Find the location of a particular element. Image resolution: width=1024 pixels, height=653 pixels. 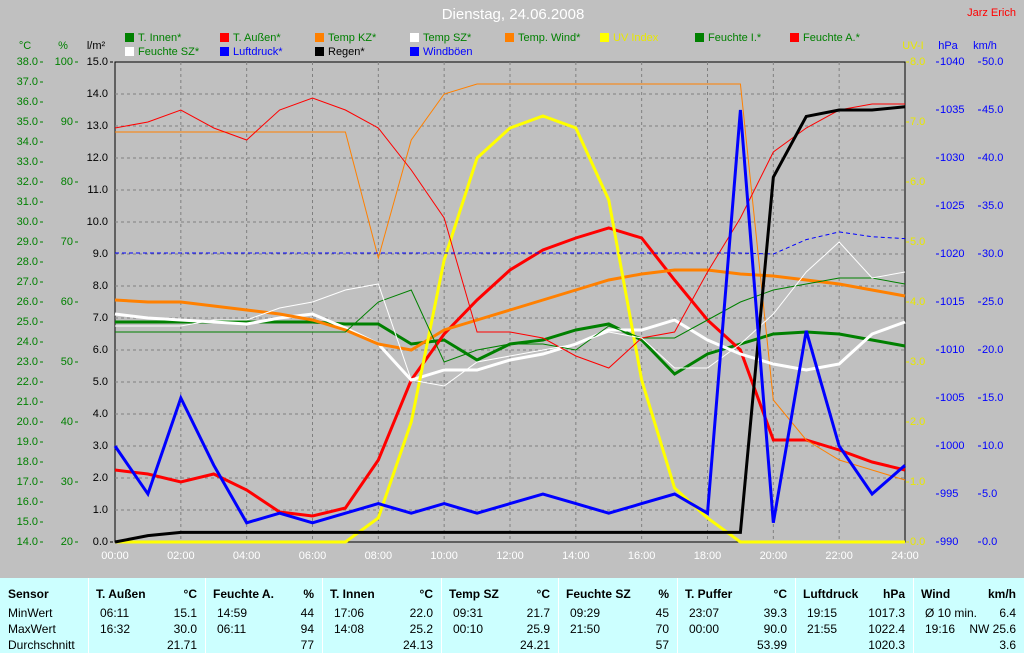

y-tick-label: 60 is located at coordinates (67, 302).